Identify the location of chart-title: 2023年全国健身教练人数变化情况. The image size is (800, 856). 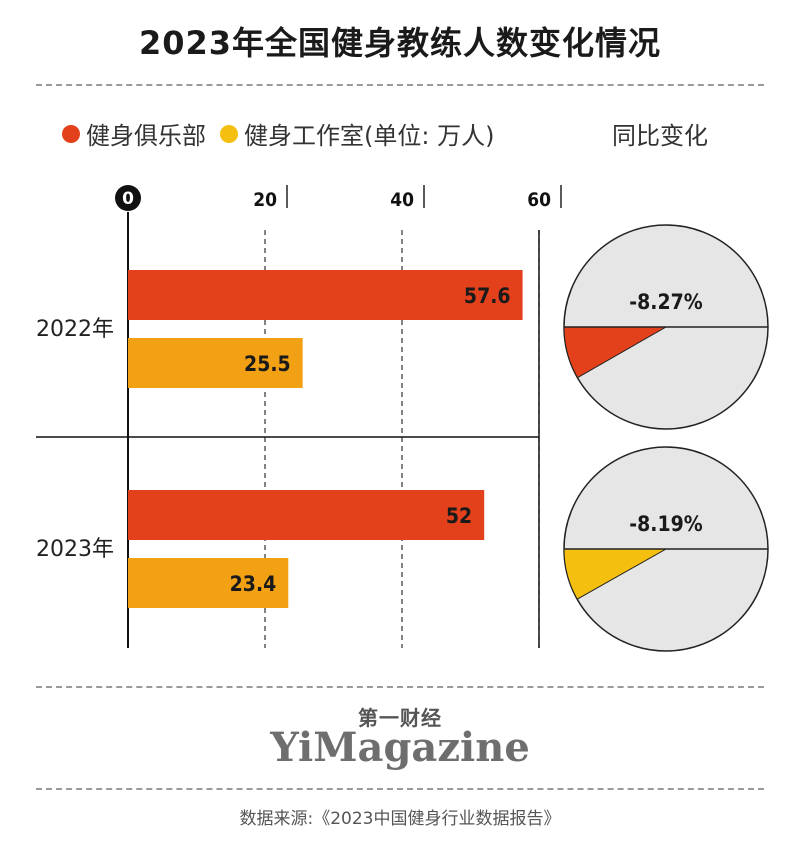
(400, 43).